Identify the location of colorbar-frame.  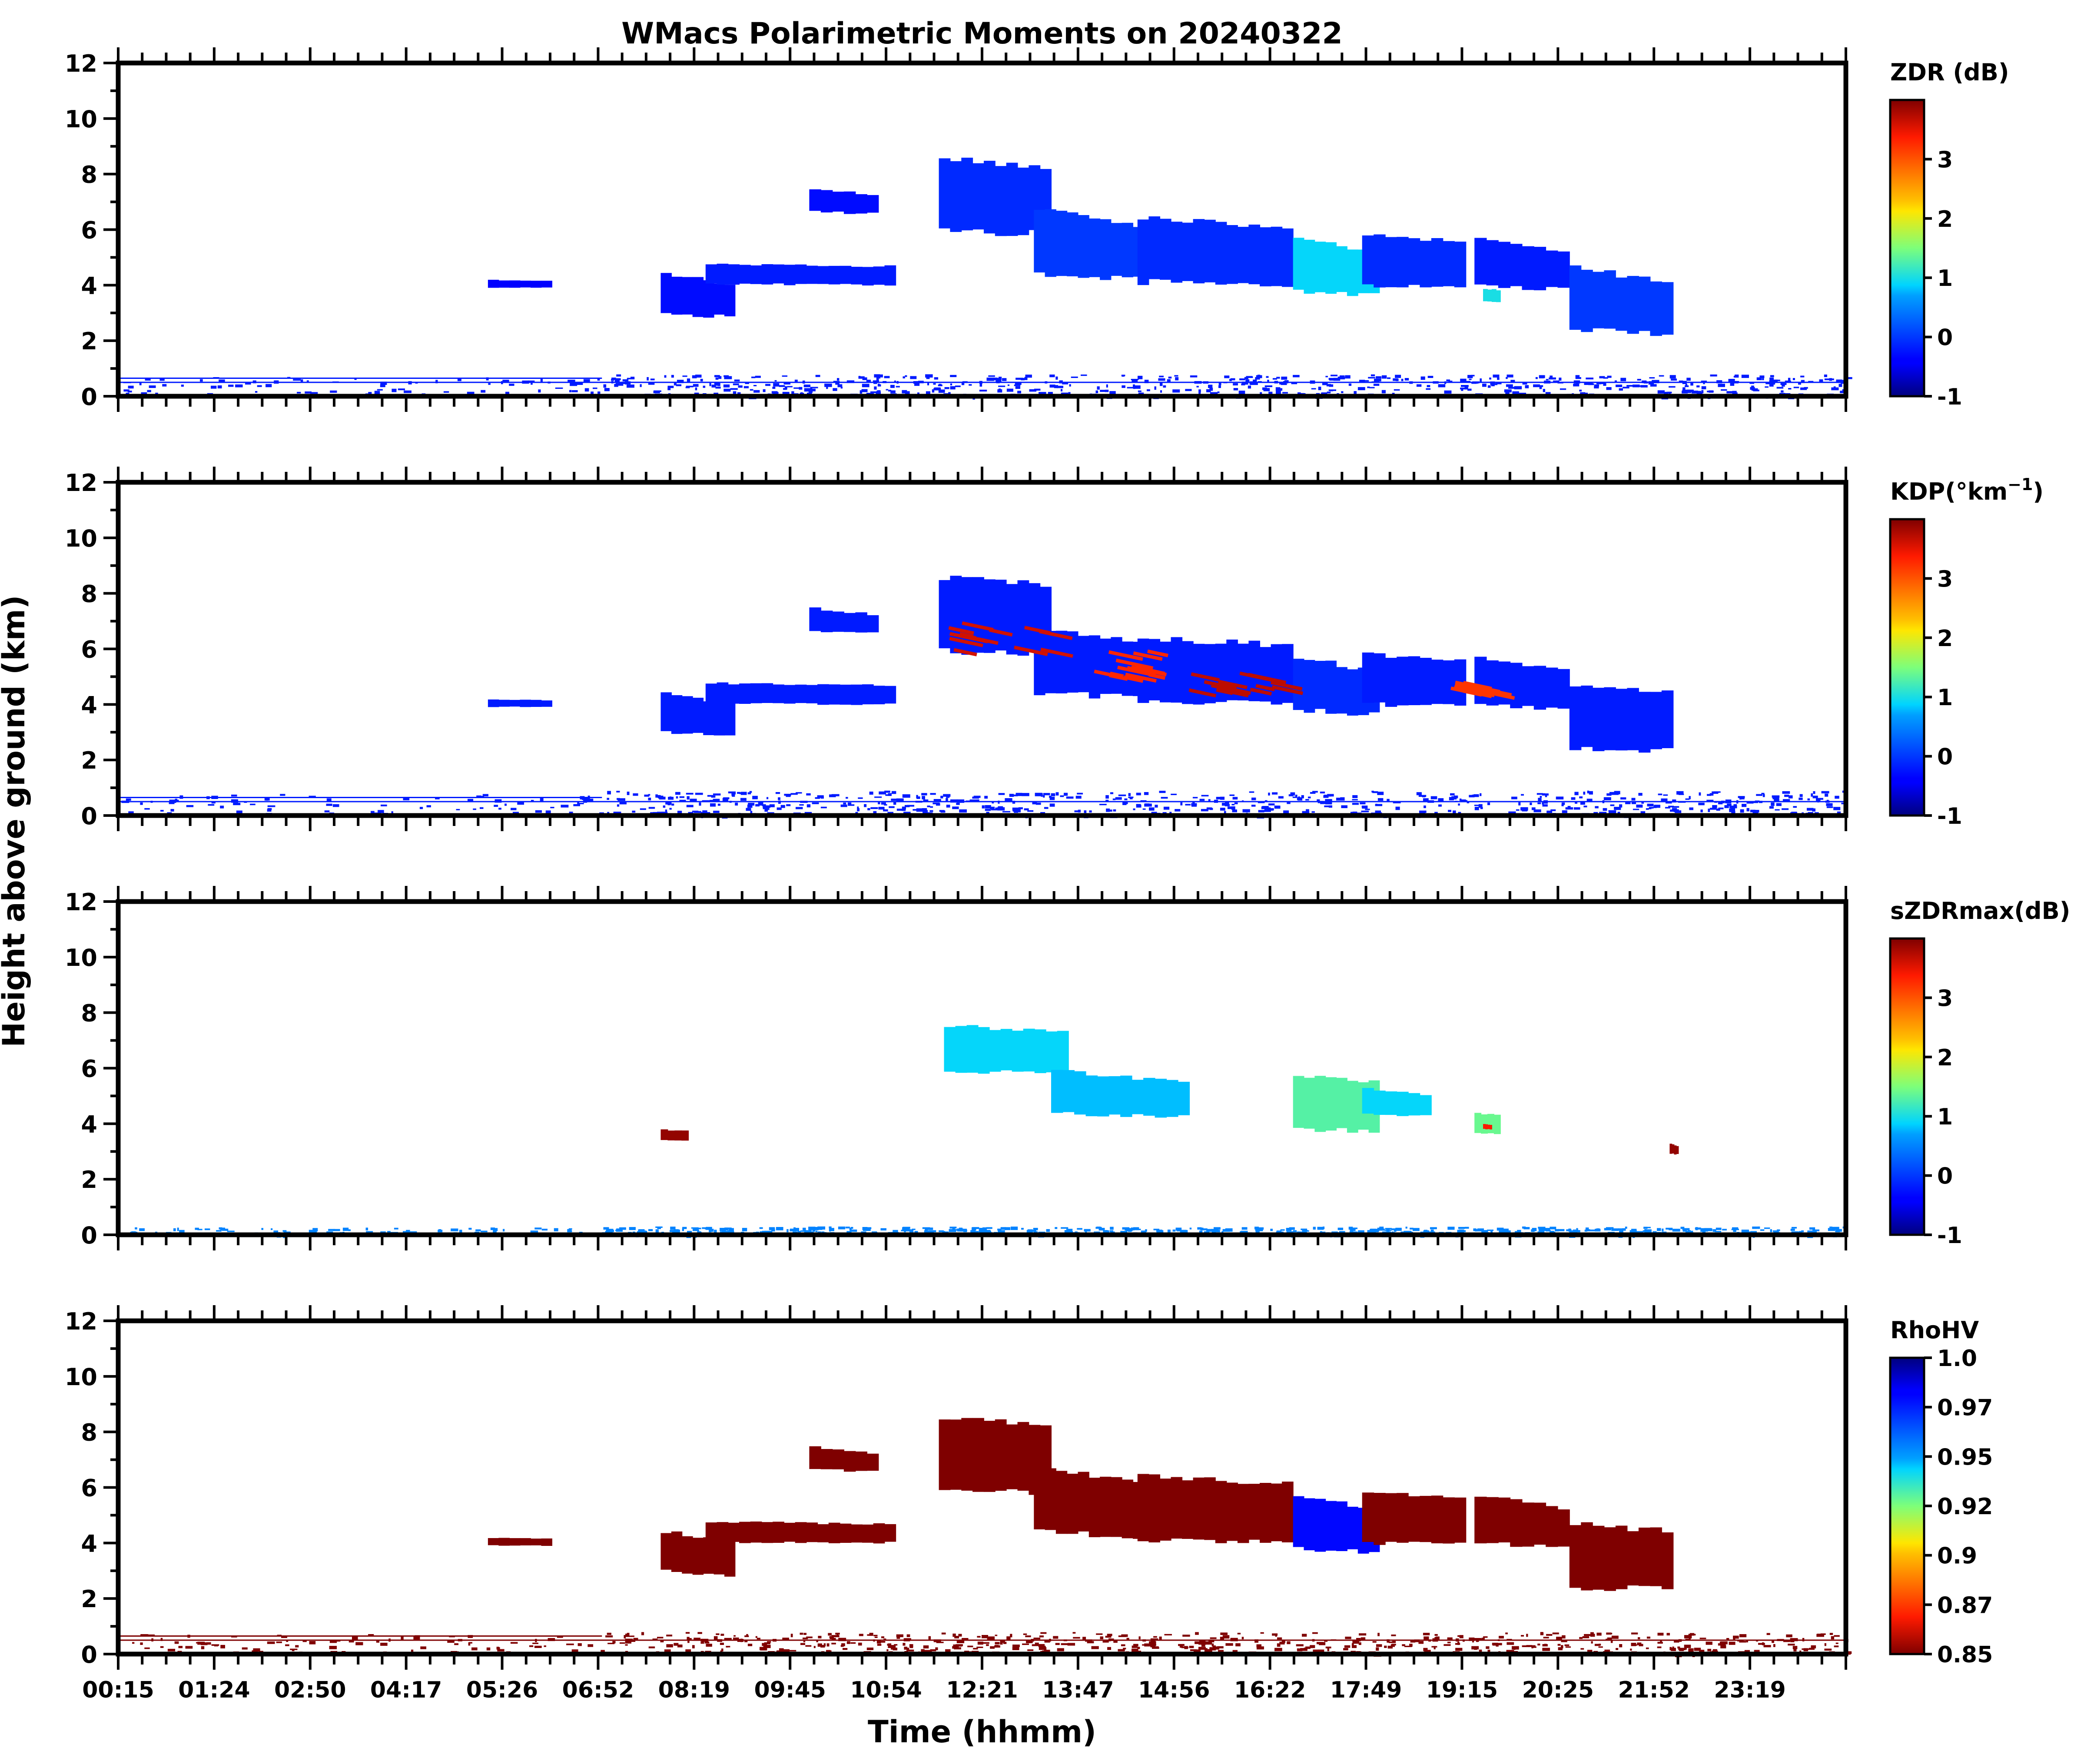
(1907, 1086).